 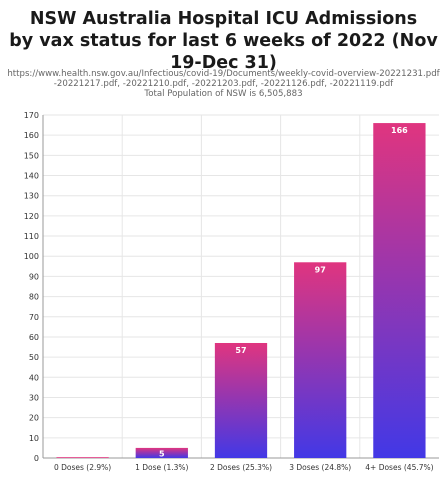 What do you see at coordinates (399, 467) in the screenshot?
I see `x-tick-label: 4+ Doses (45.7%)` at bounding box center [399, 467].